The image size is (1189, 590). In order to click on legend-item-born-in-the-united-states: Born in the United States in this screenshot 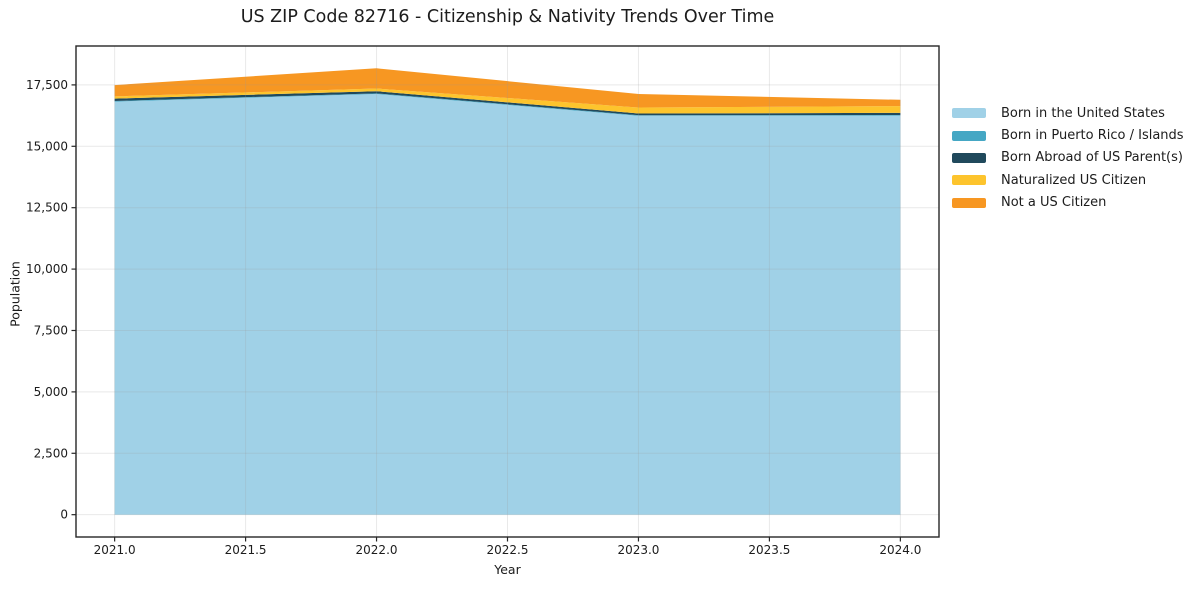, I will do `click(1068, 113)`.